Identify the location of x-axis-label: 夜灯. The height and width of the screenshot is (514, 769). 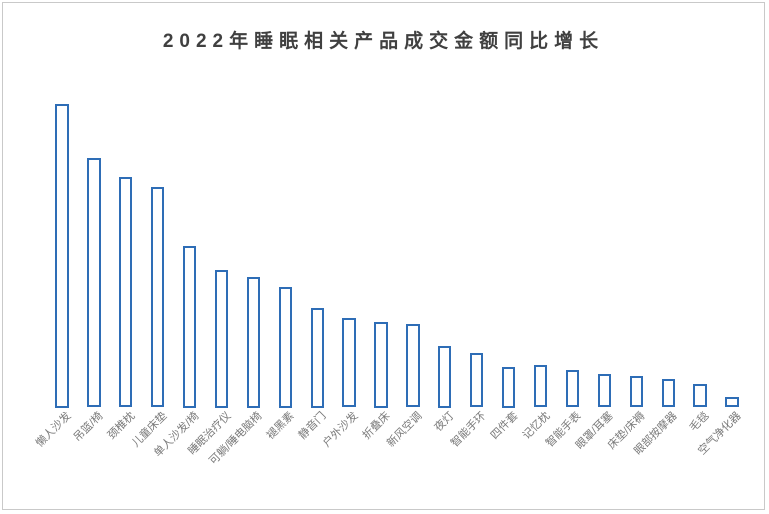
(444, 422).